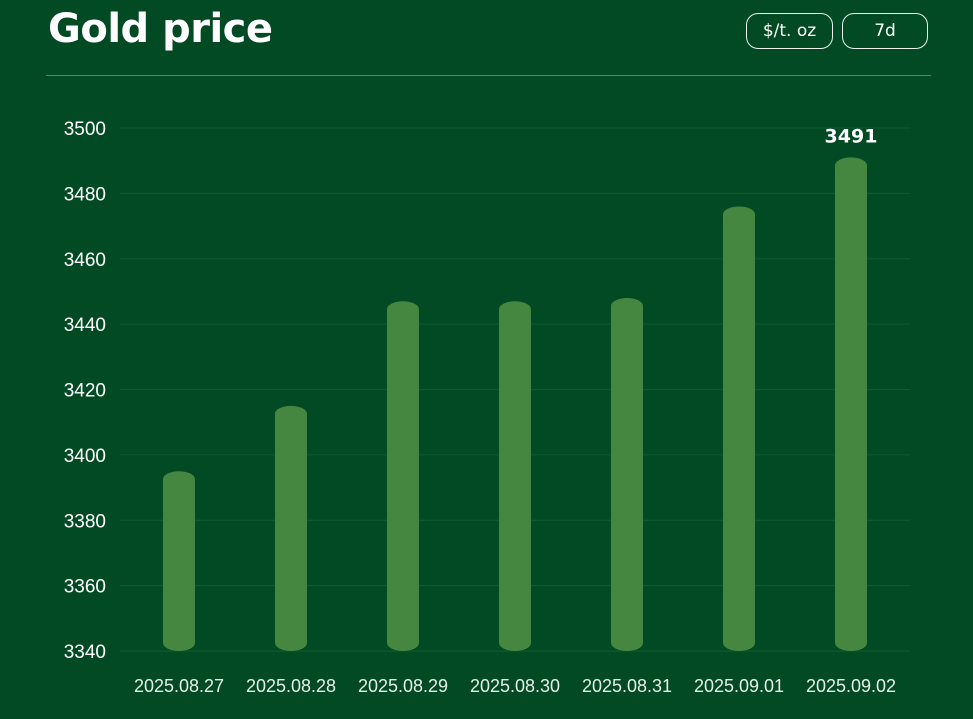 This screenshot has width=973, height=719. Describe the element at coordinates (515, 476) in the screenshot. I see `bar-2025.08.30` at that location.